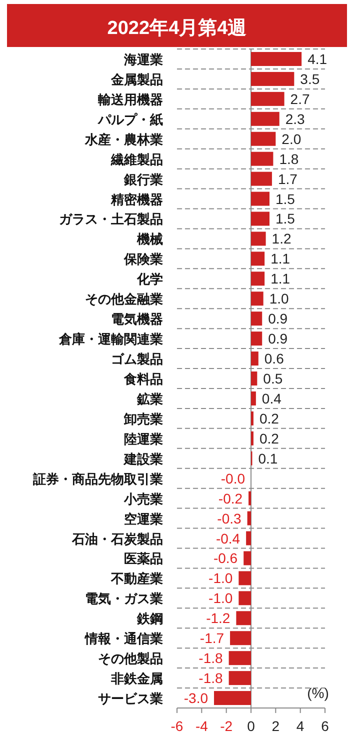  What do you see at coordinates (143, 179) in the screenshot?
I see `y-tick-label: 銀行業` at bounding box center [143, 179].